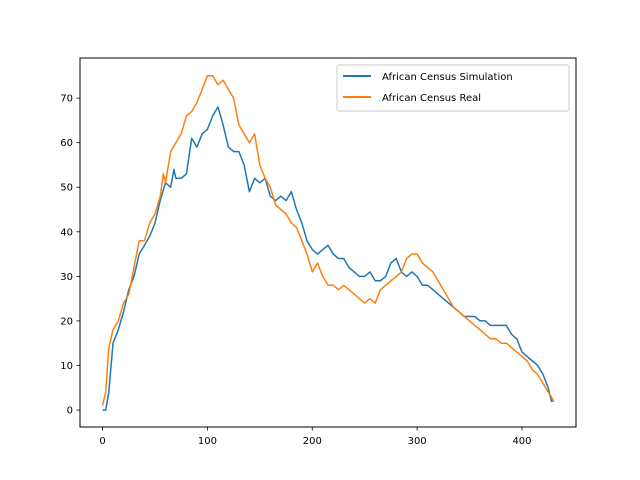 This screenshot has height=480, width=640. I want to click on x-tick-label: 200, so click(312, 441).